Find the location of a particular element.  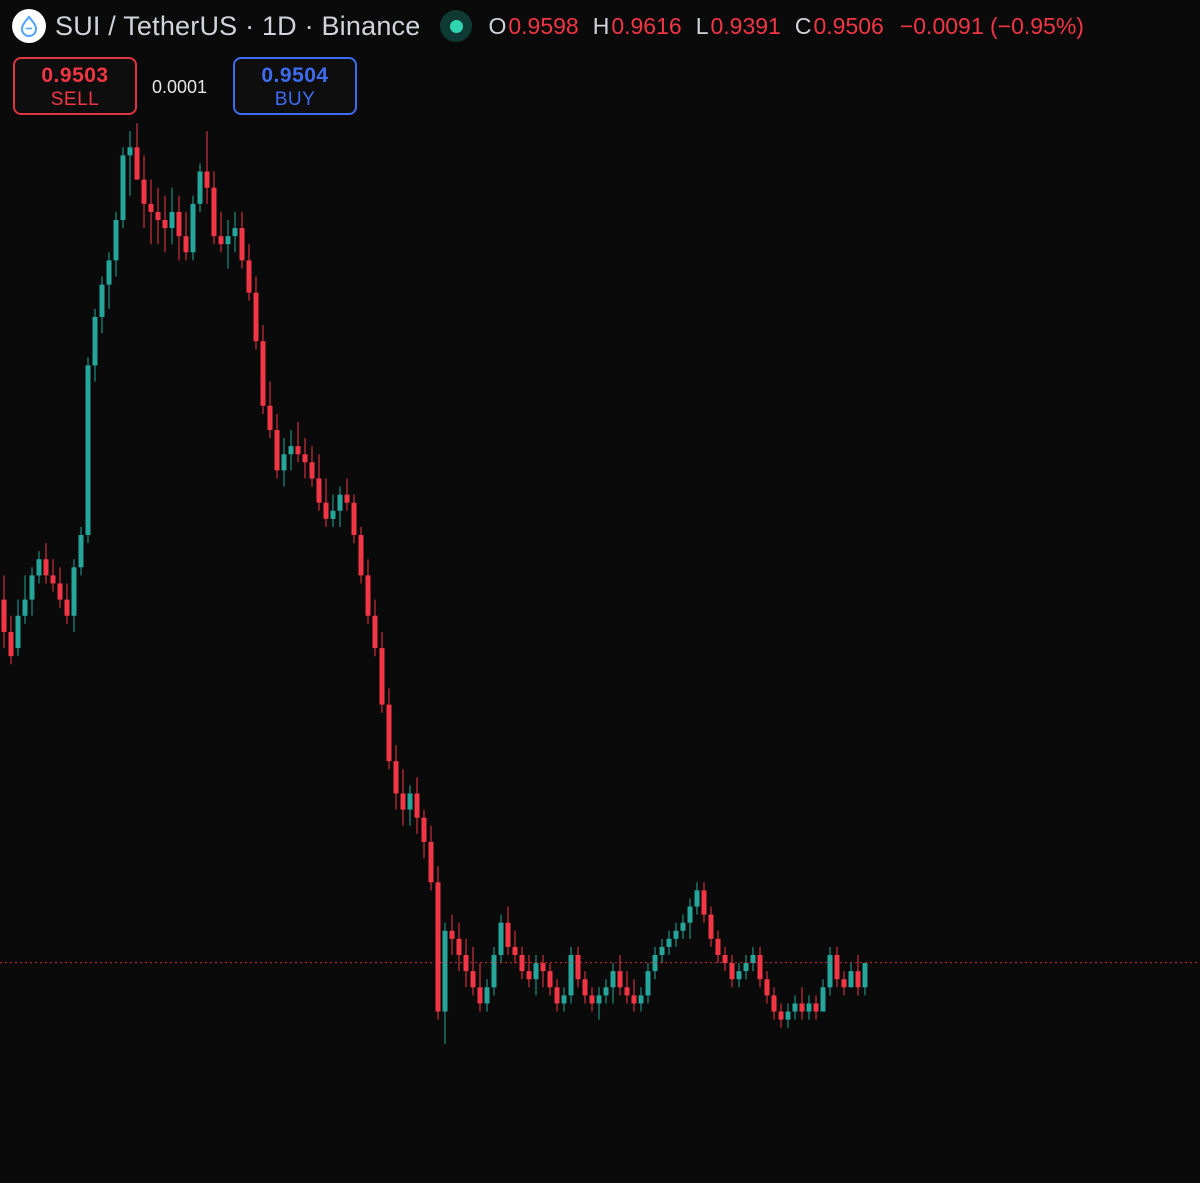

symbol-title: SUI / TetherUS · 1D · Binance is located at coordinates (238, 25).